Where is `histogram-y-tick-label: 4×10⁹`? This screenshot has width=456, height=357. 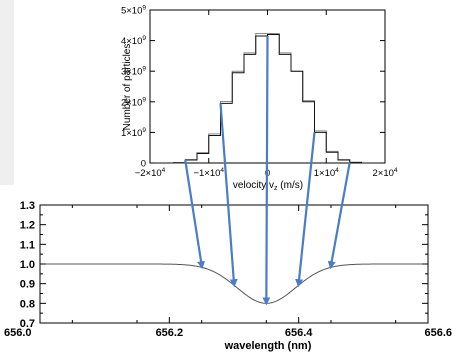 histogram-y-tick-label: 4×10⁹ is located at coordinates (133, 41).